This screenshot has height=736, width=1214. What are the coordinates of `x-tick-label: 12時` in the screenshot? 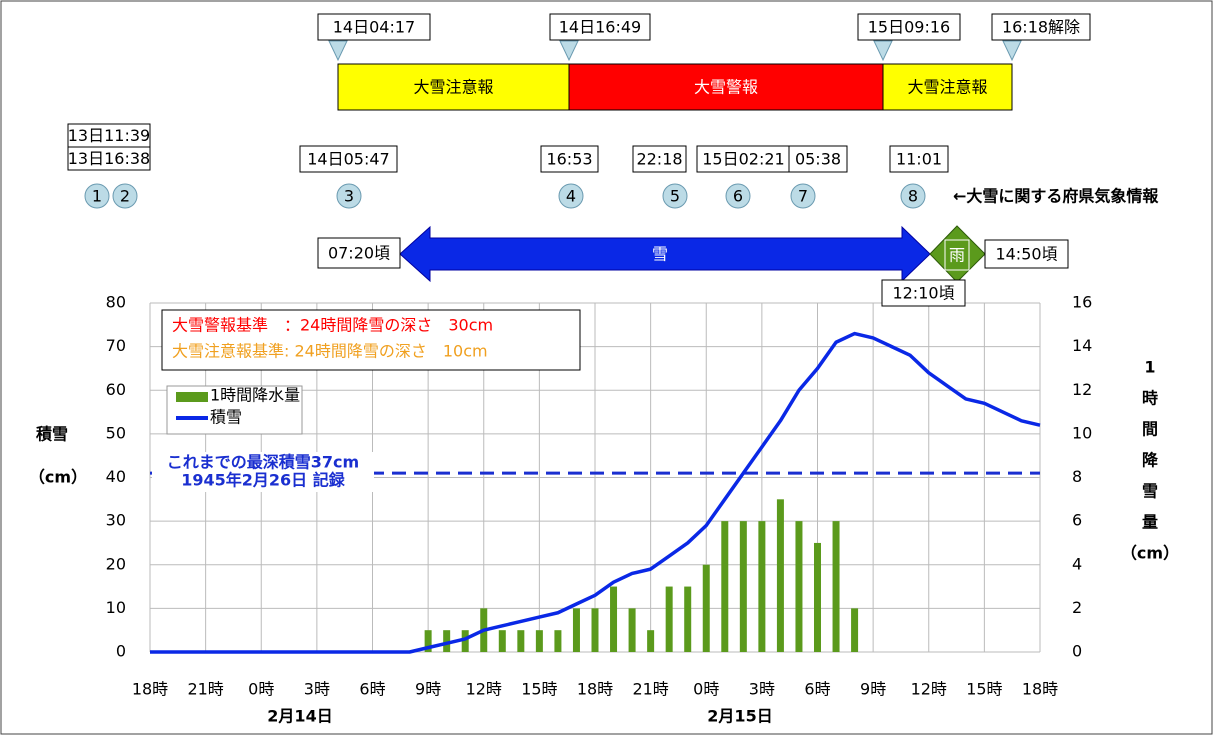 It's located at (929, 689).